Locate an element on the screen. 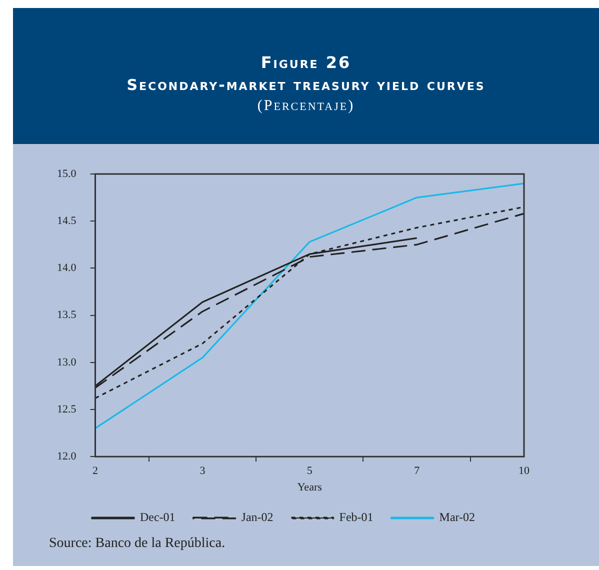  chart-subtitle: Secondary-market treasury yield curves (Percentaje) is located at coordinates (306, 95).